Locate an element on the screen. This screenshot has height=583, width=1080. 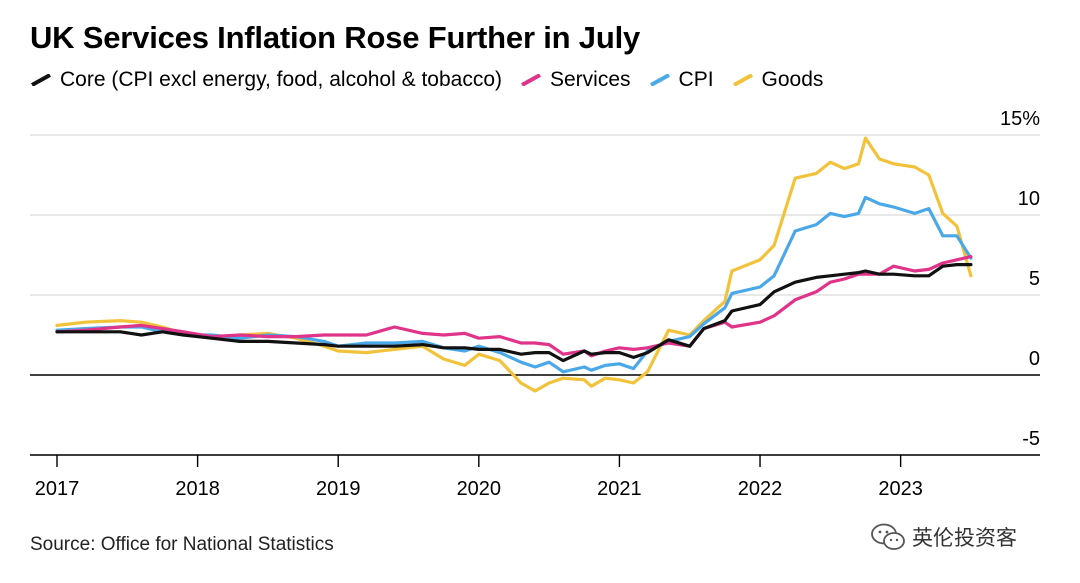
legend-swatch-core is located at coordinates (41, 80).